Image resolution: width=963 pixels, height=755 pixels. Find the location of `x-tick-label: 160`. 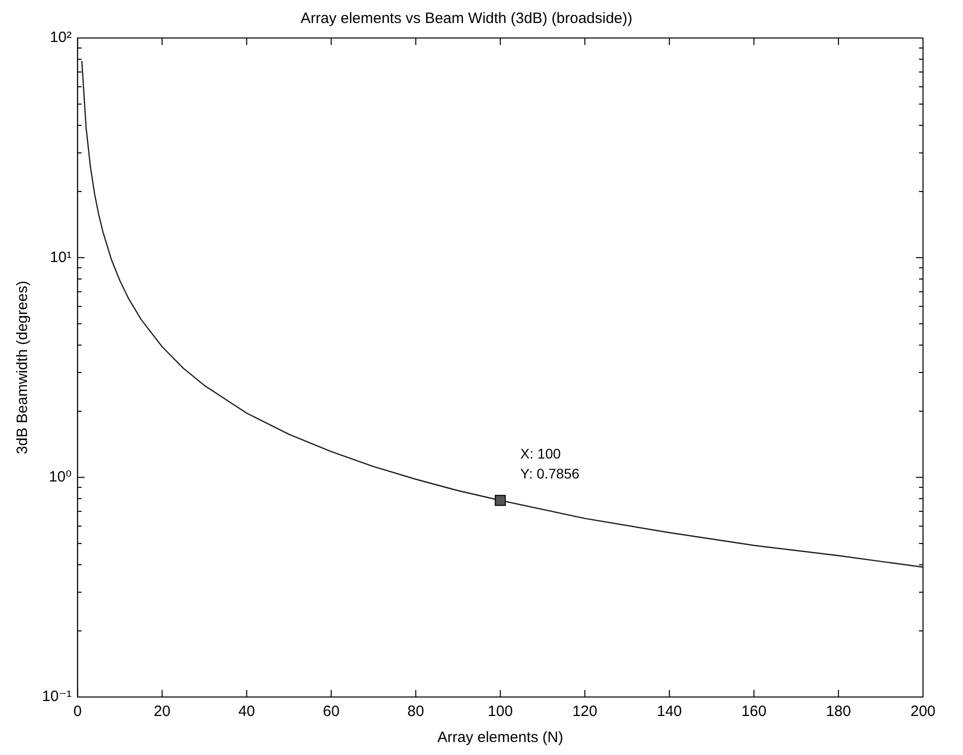

x-tick-label: 160 is located at coordinates (753, 711).